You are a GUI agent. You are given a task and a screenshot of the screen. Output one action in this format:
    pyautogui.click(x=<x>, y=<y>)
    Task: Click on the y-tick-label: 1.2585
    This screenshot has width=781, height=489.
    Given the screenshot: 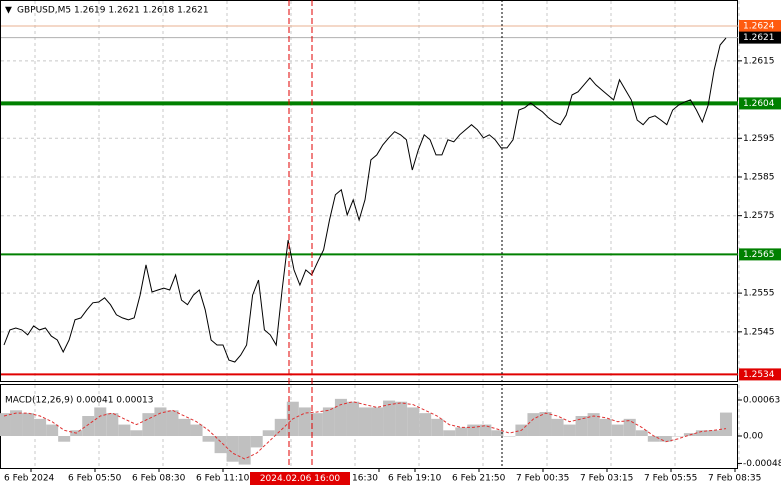 What is the action you would take?
    pyautogui.click(x=759, y=177)
    